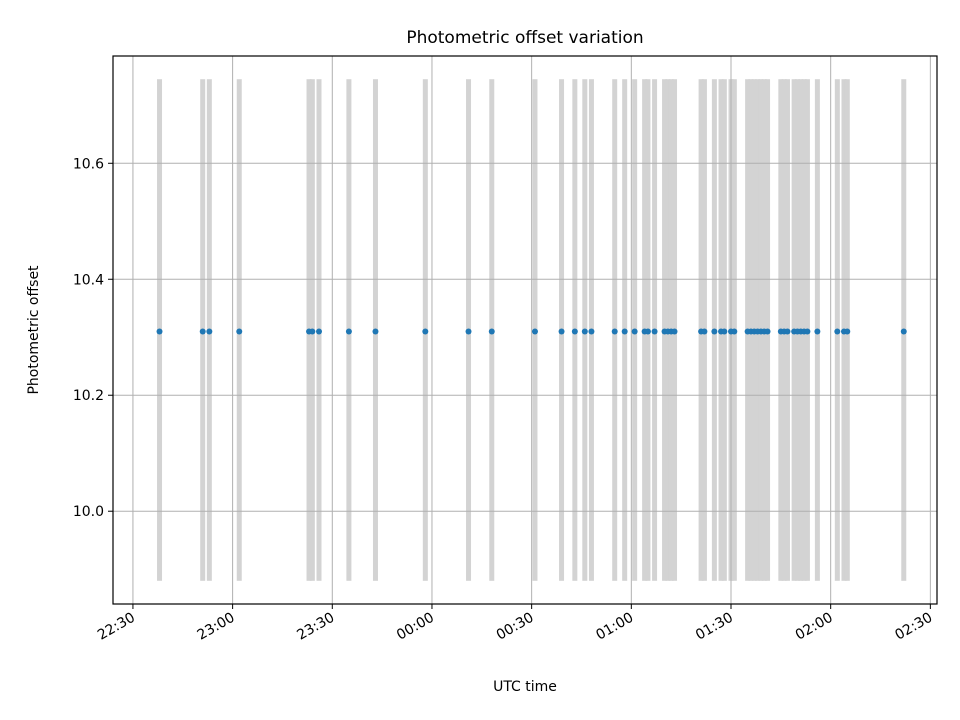 The image size is (960, 720). What do you see at coordinates (88, 396) in the screenshot?
I see `y-tick-label: 10.2` at bounding box center [88, 396].